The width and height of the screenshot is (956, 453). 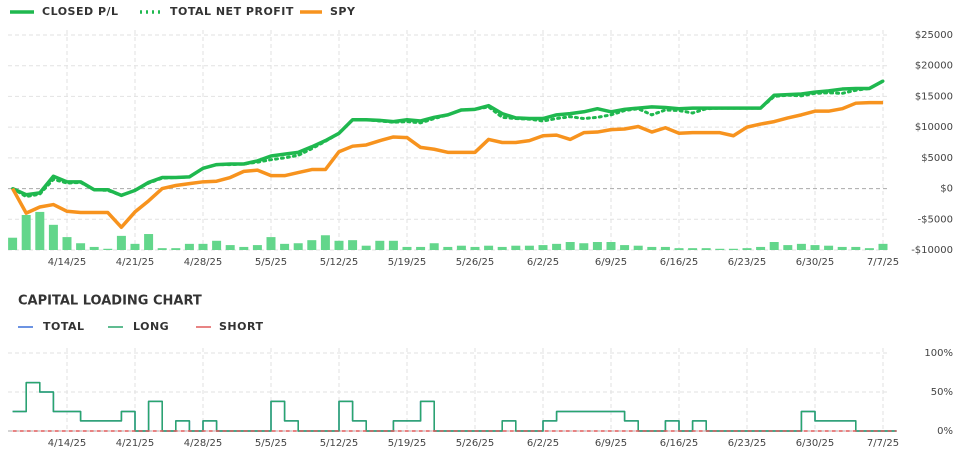 What do you see at coordinates (679, 262) in the screenshot?
I see `x-tick-label: 6/16/25` at bounding box center [679, 262].